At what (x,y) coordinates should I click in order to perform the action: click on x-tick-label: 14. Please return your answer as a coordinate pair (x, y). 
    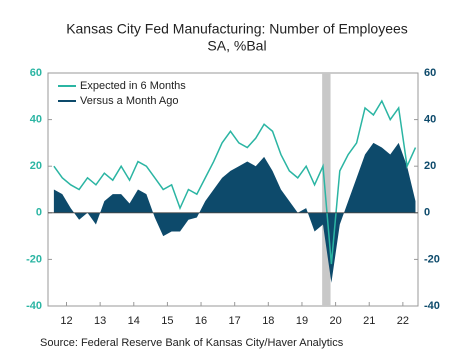
    Looking at the image, I should click on (134, 321).